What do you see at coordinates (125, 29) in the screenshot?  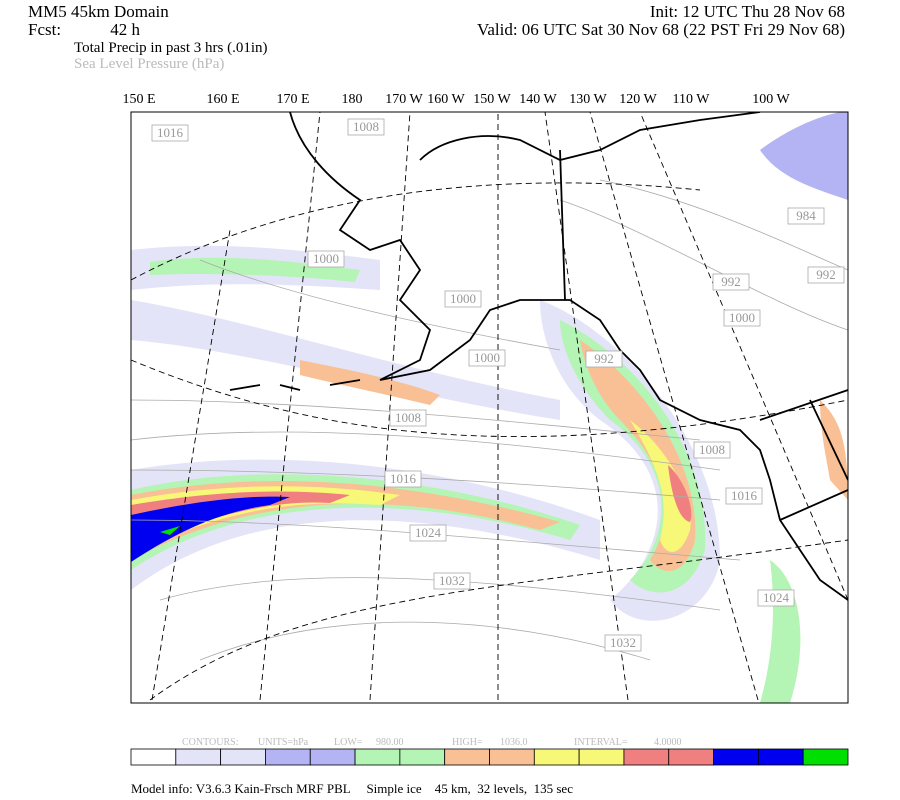 I see `fcst-hours: 42 h` at bounding box center [125, 29].